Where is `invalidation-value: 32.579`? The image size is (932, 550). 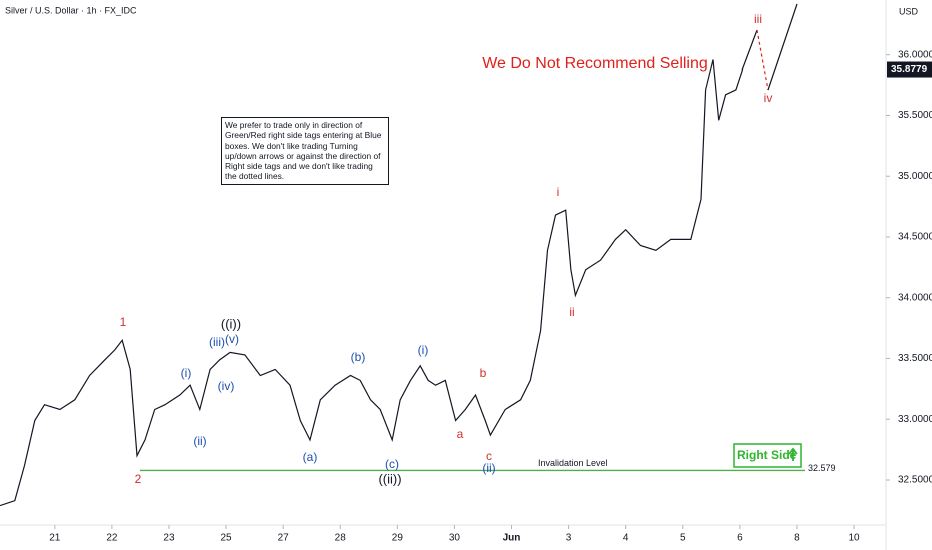
invalidation-value: 32.579 is located at coordinates (822, 468).